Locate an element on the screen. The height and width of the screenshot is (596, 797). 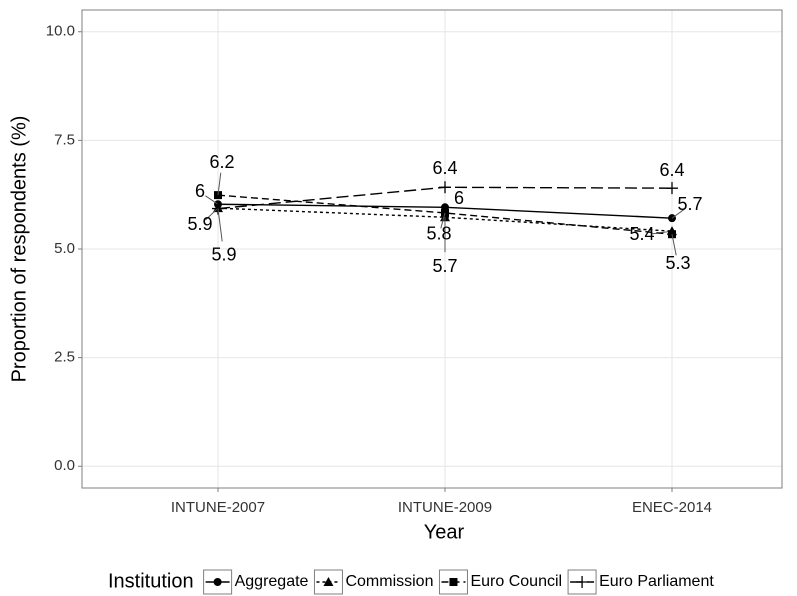
x-tick-label: ENEC-2014 is located at coordinates (672, 507).